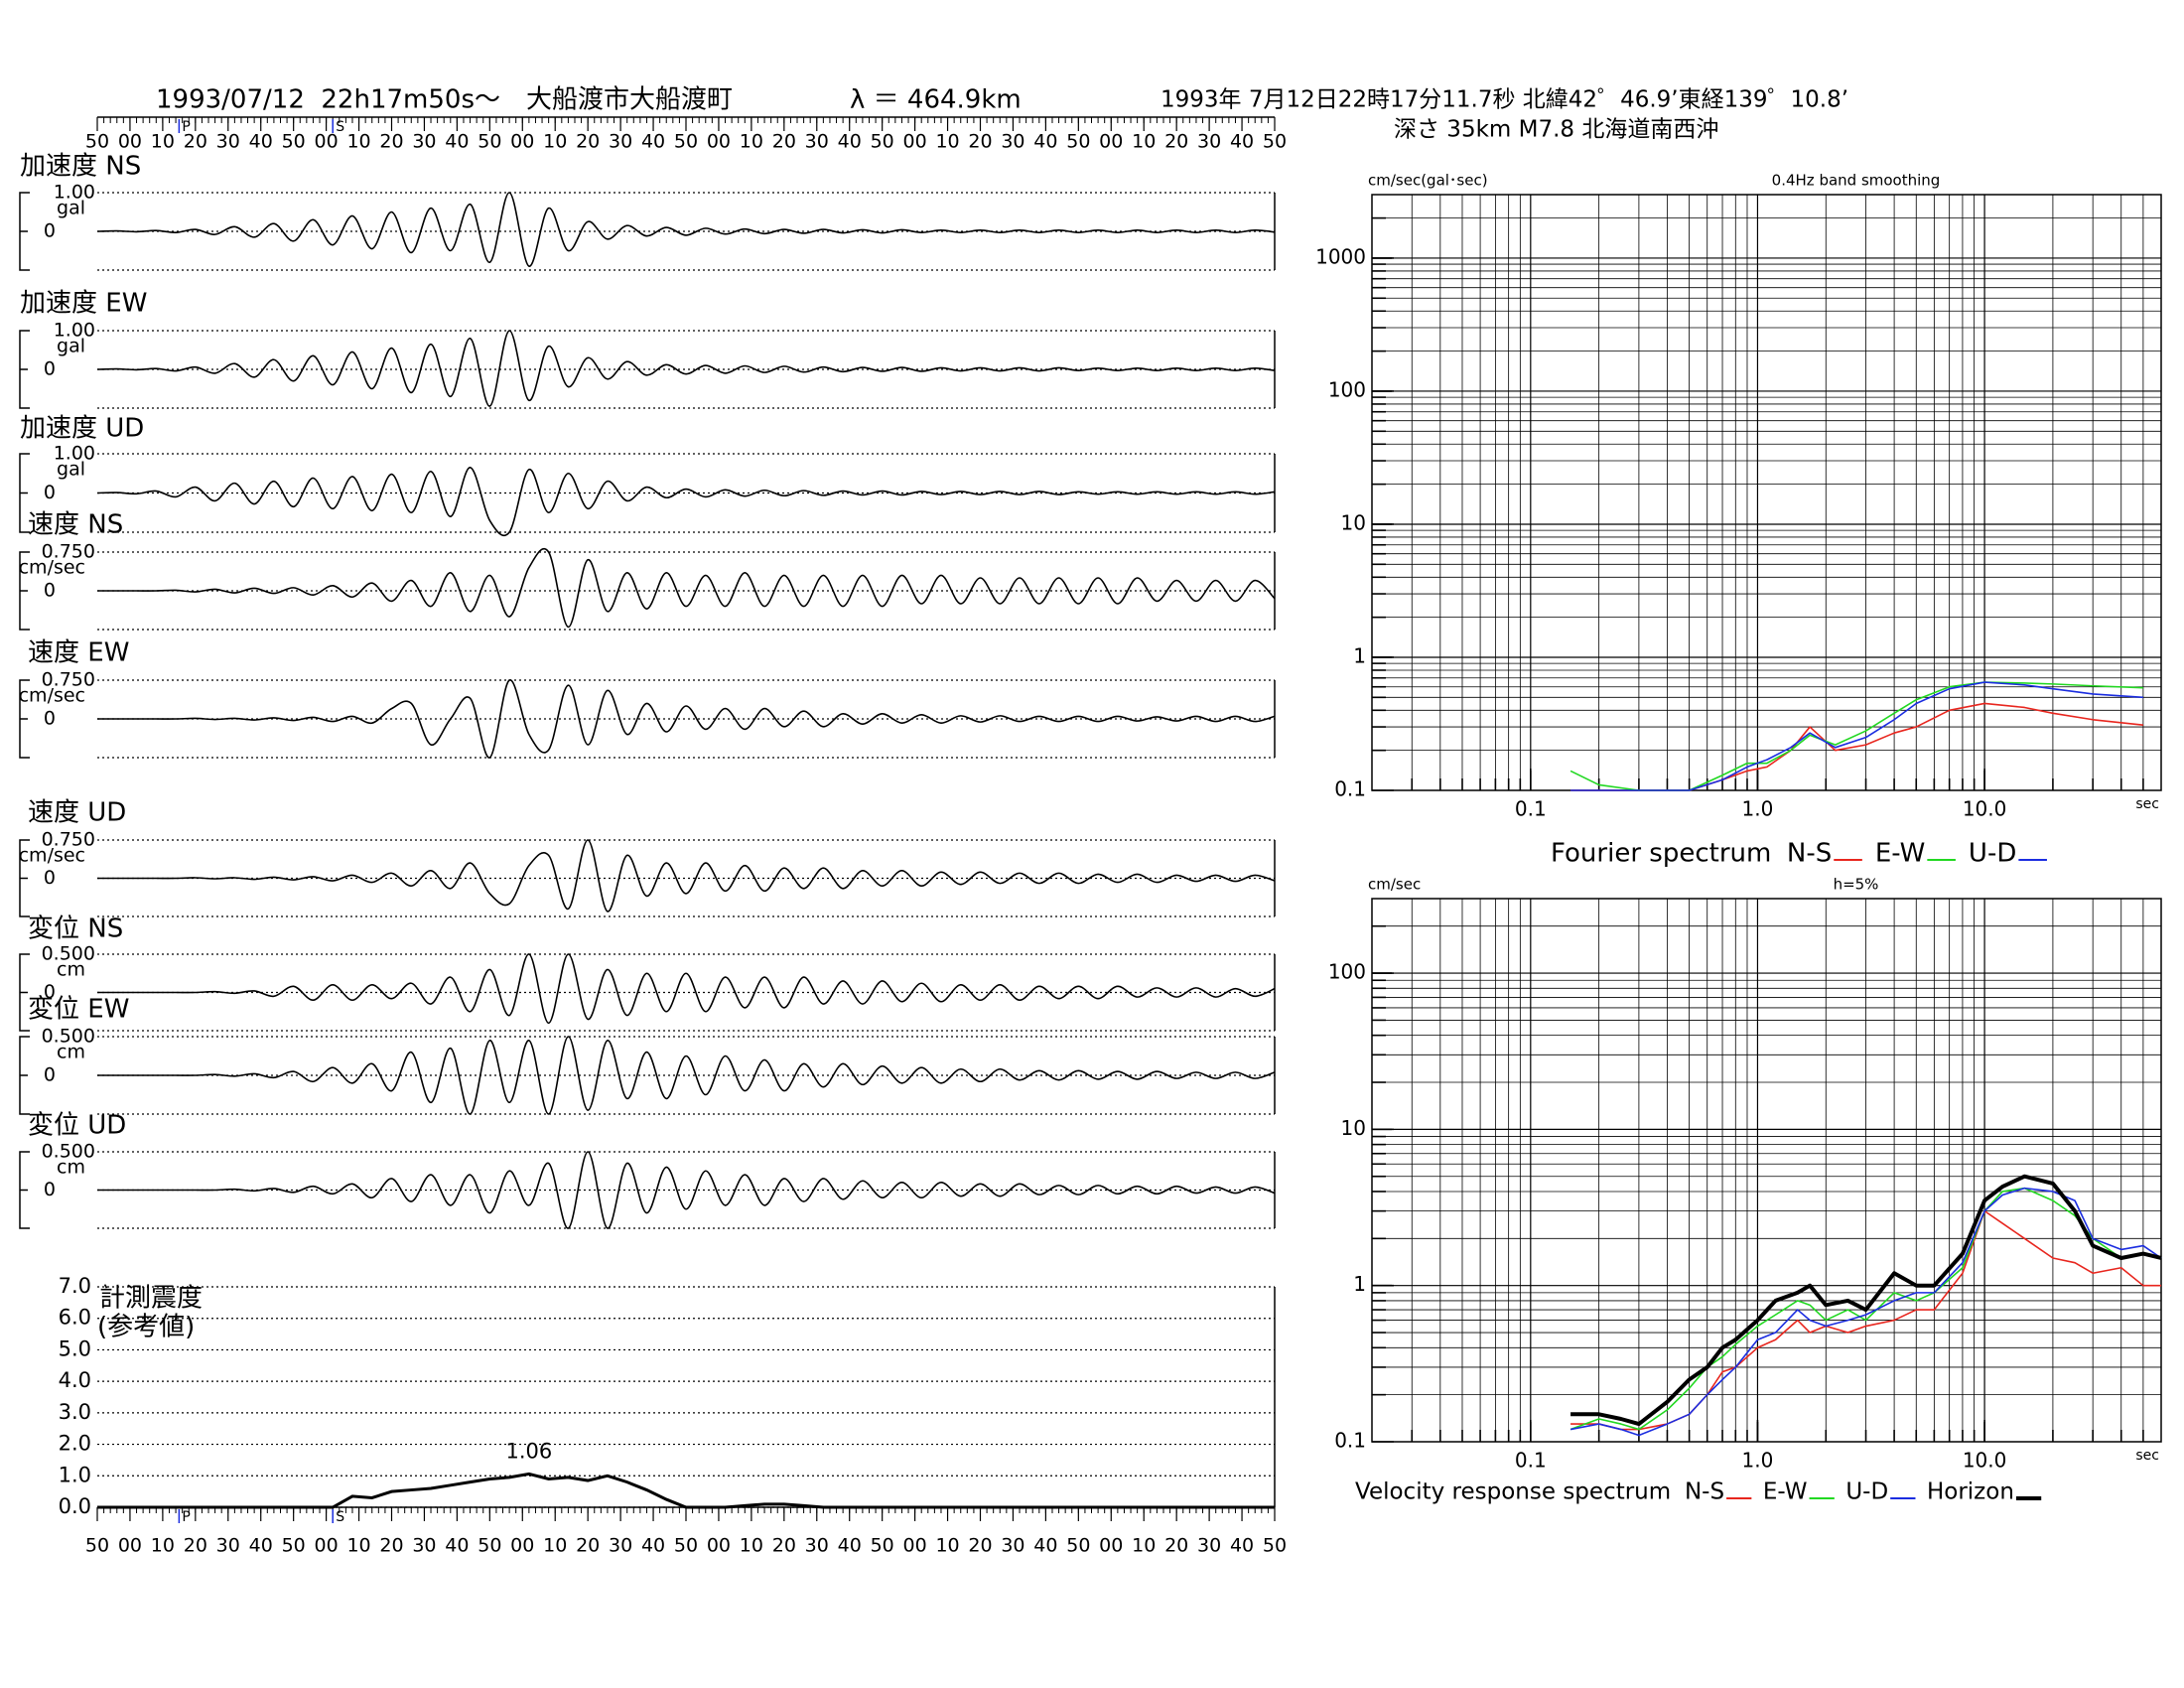 The width and height of the screenshot is (2184, 1688). I want to click on legend-label: Horizon, so click(1970, 1492).